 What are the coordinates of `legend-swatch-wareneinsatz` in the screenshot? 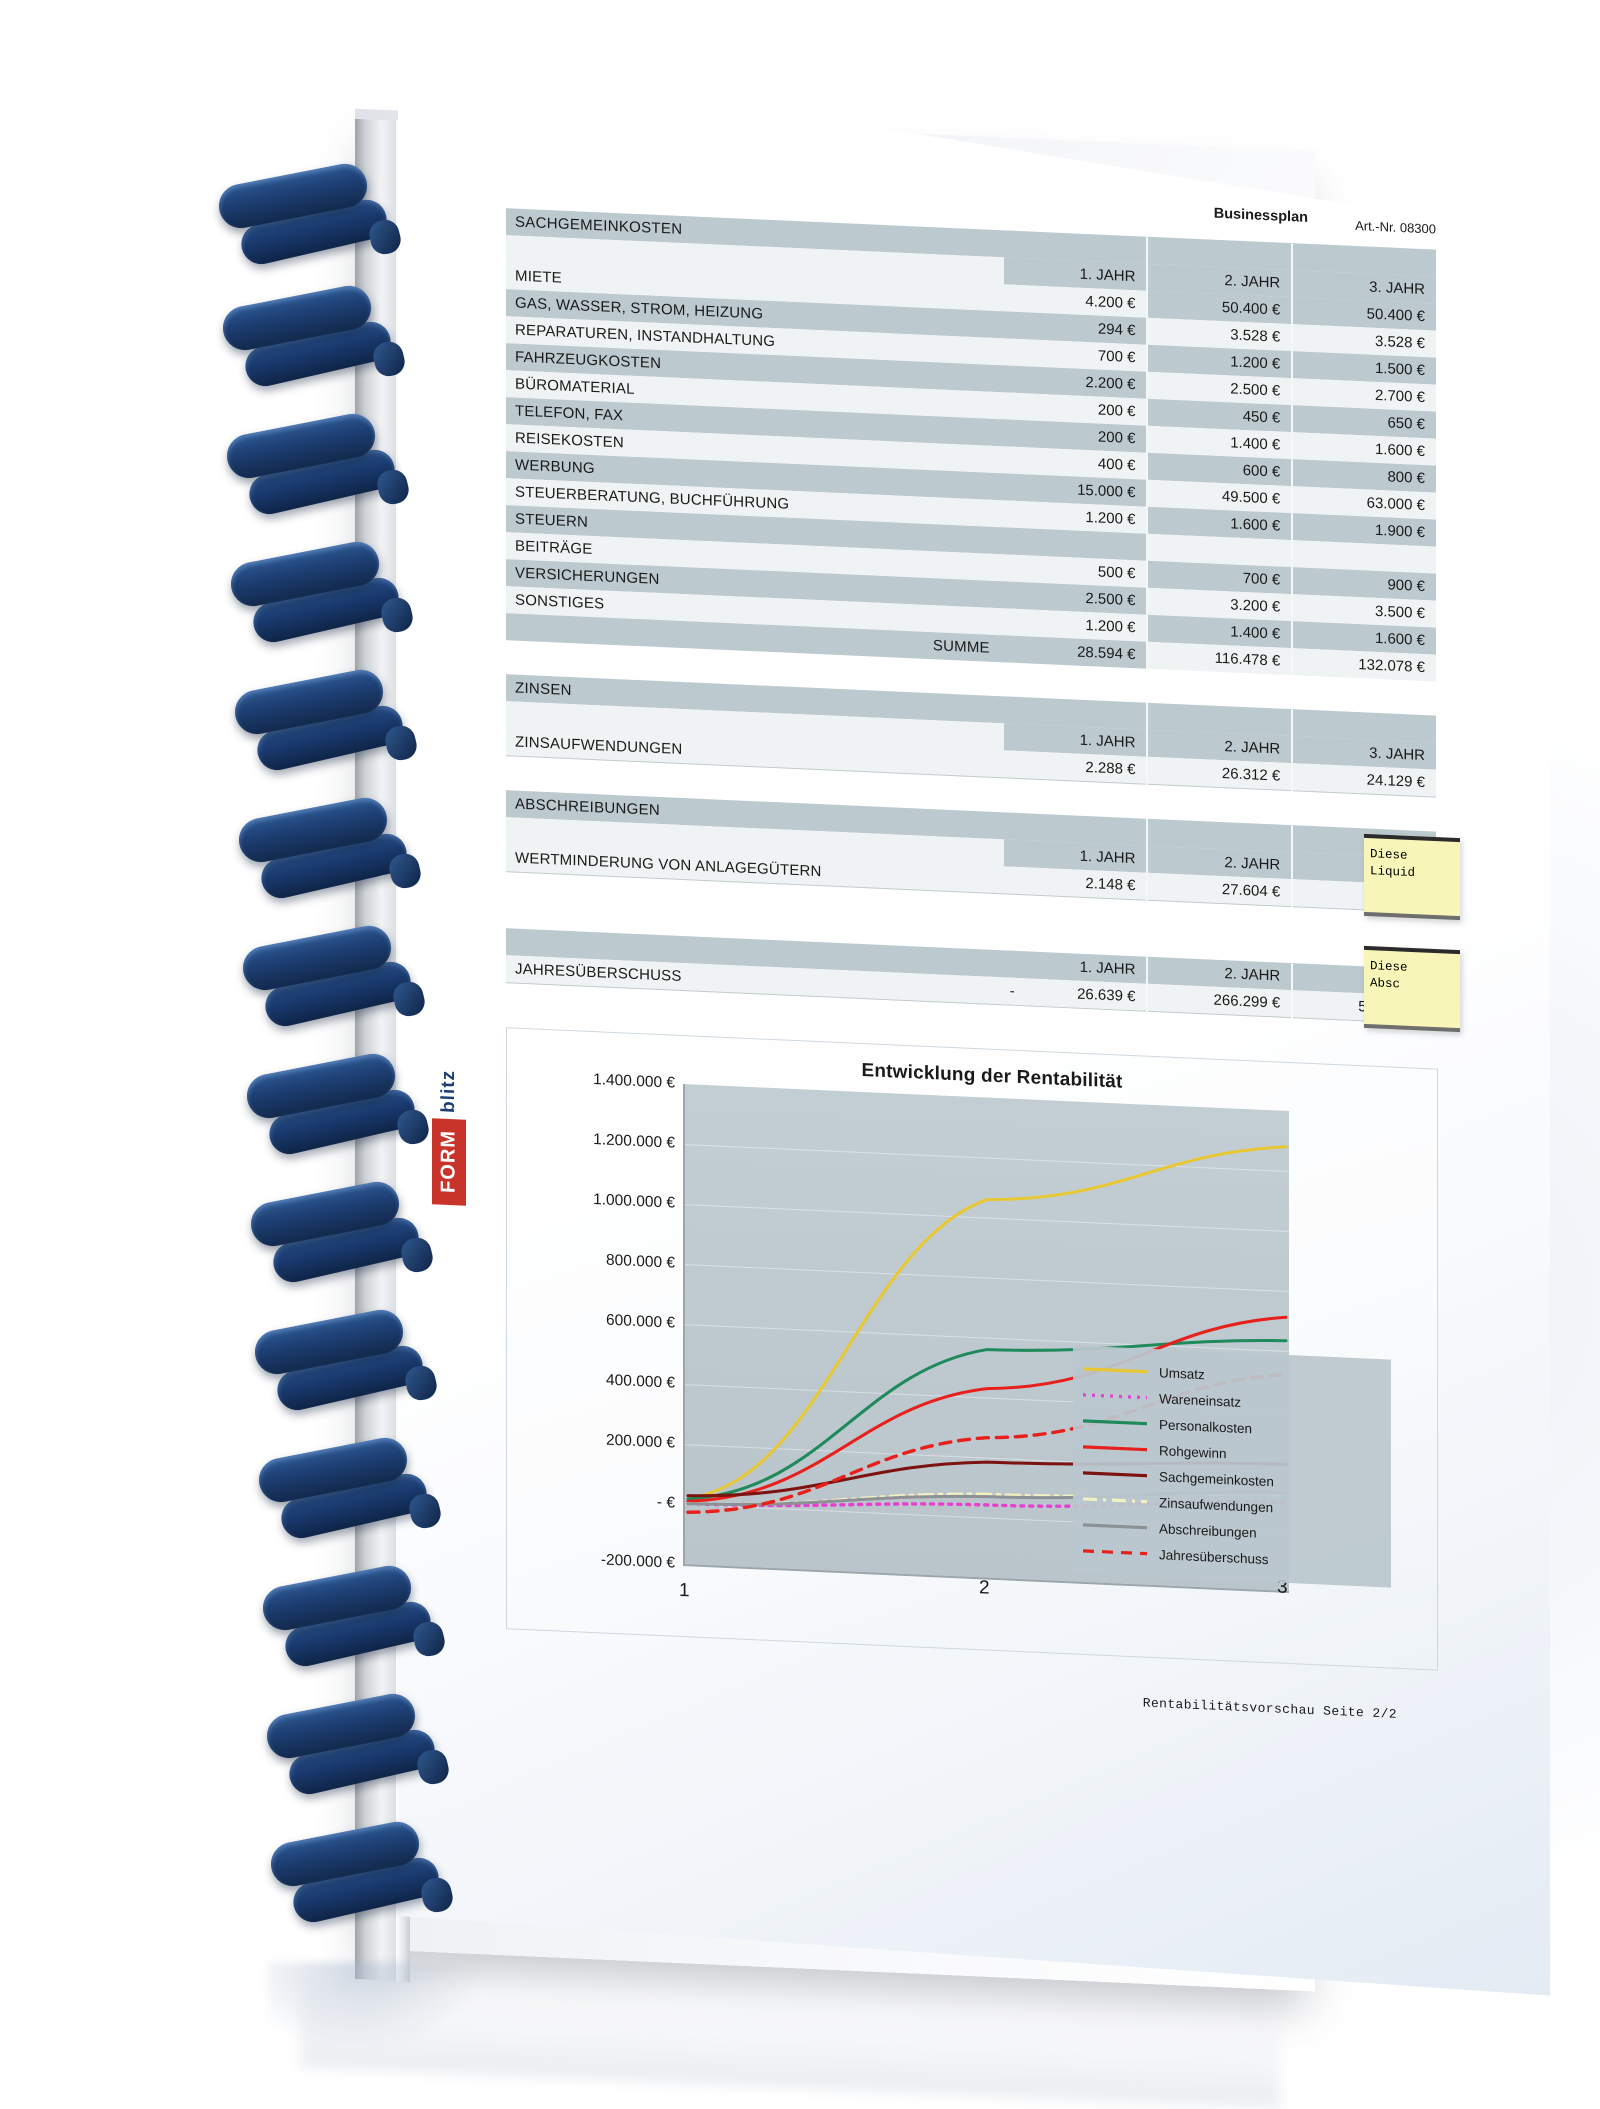 It's located at (1115, 1396).